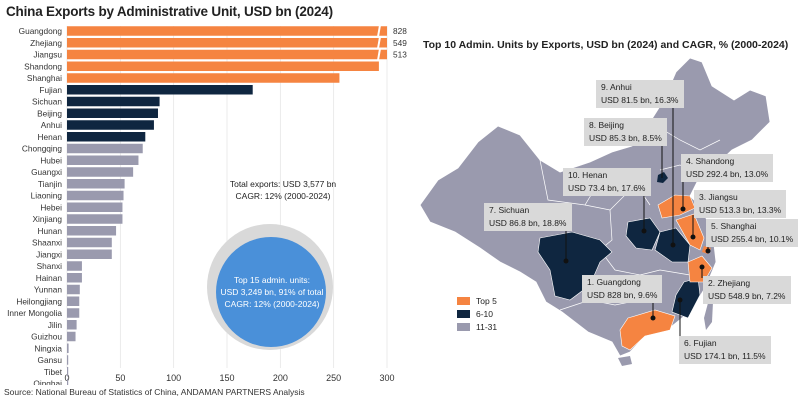  I want to click on total-exports-text: Total exports: USD 3,577 bn, so click(283, 184).